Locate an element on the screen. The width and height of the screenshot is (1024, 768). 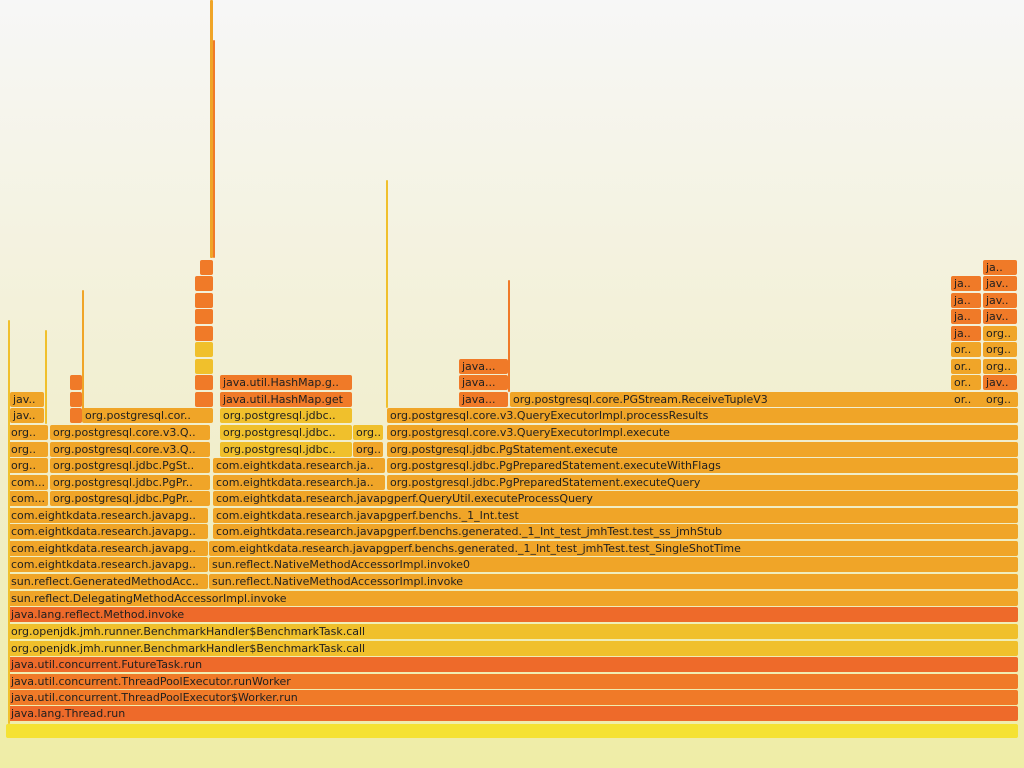
stack-frame: org.postgresql.jdbc.PgSt.. is located at coordinates (130, 465).